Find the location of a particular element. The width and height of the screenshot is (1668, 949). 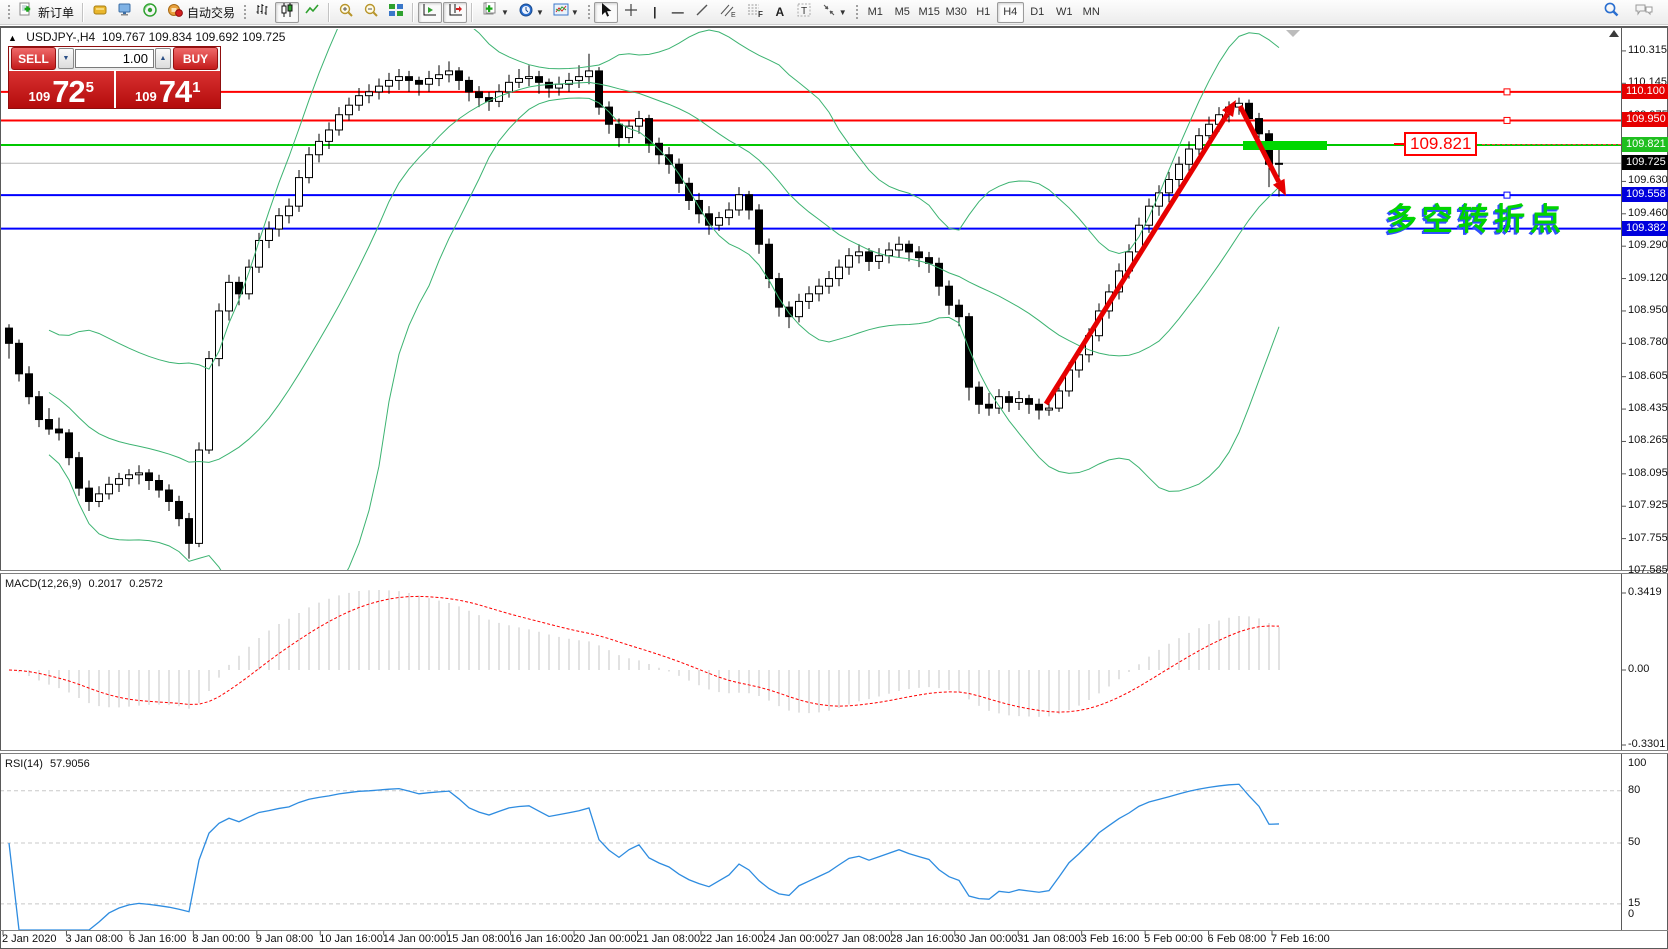

symbol-period: USDJPY-,H4 is located at coordinates (61, 37).